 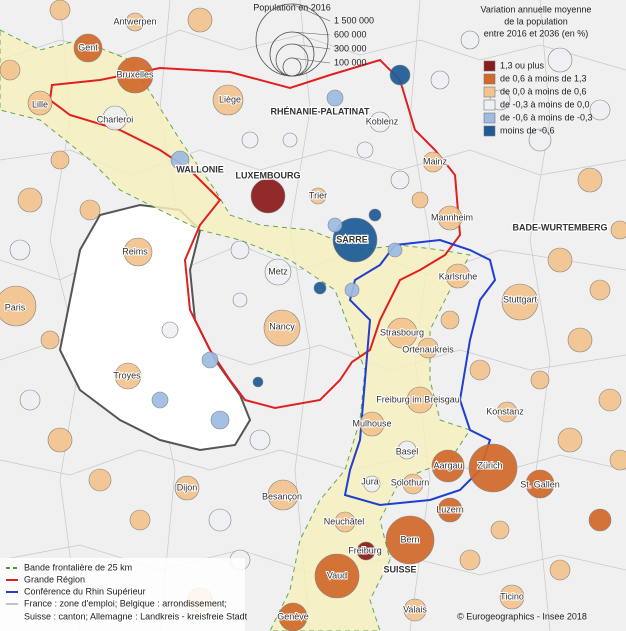 I want to click on size-legend-leader, so click(x=311, y=60).